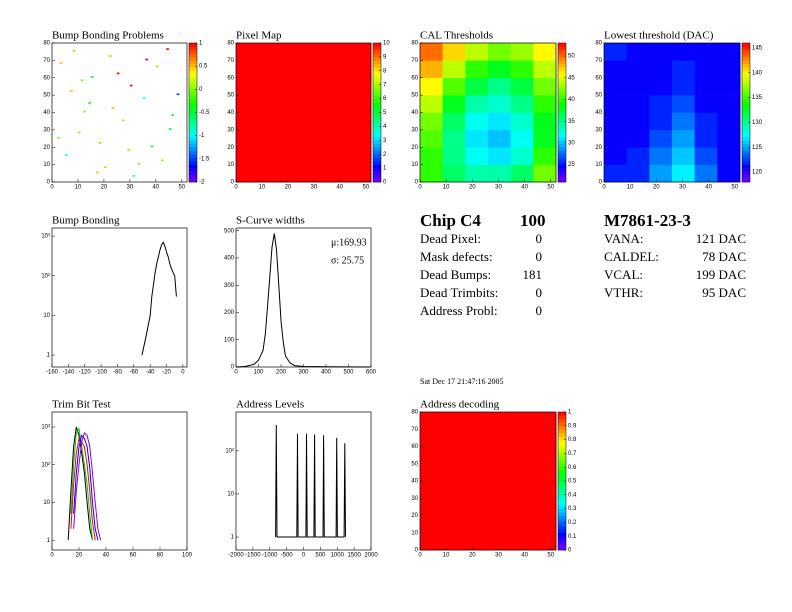 Image resolution: width=792 pixels, height=612 pixels. Describe the element at coordinates (160, 556) in the screenshot. I see `x-tick-label: 80` at that location.